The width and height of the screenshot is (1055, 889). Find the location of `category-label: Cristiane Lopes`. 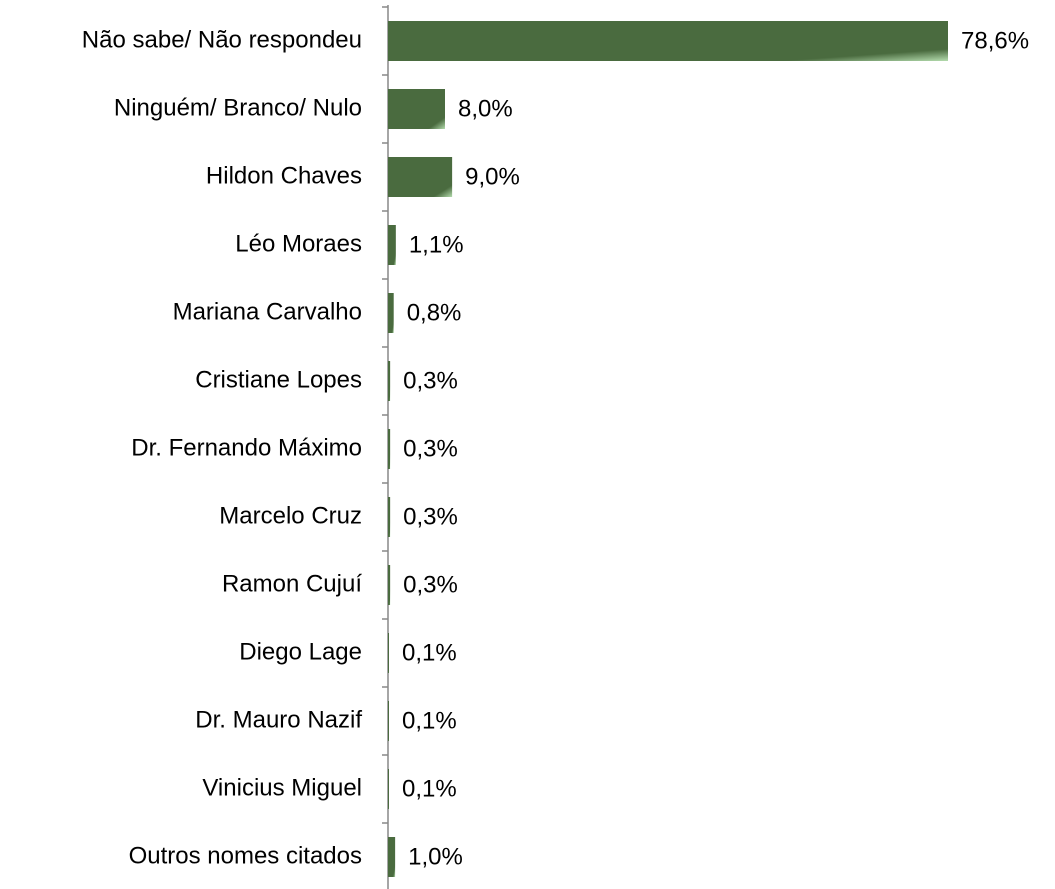

category-label: Cristiane Lopes is located at coordinates (278, 379).